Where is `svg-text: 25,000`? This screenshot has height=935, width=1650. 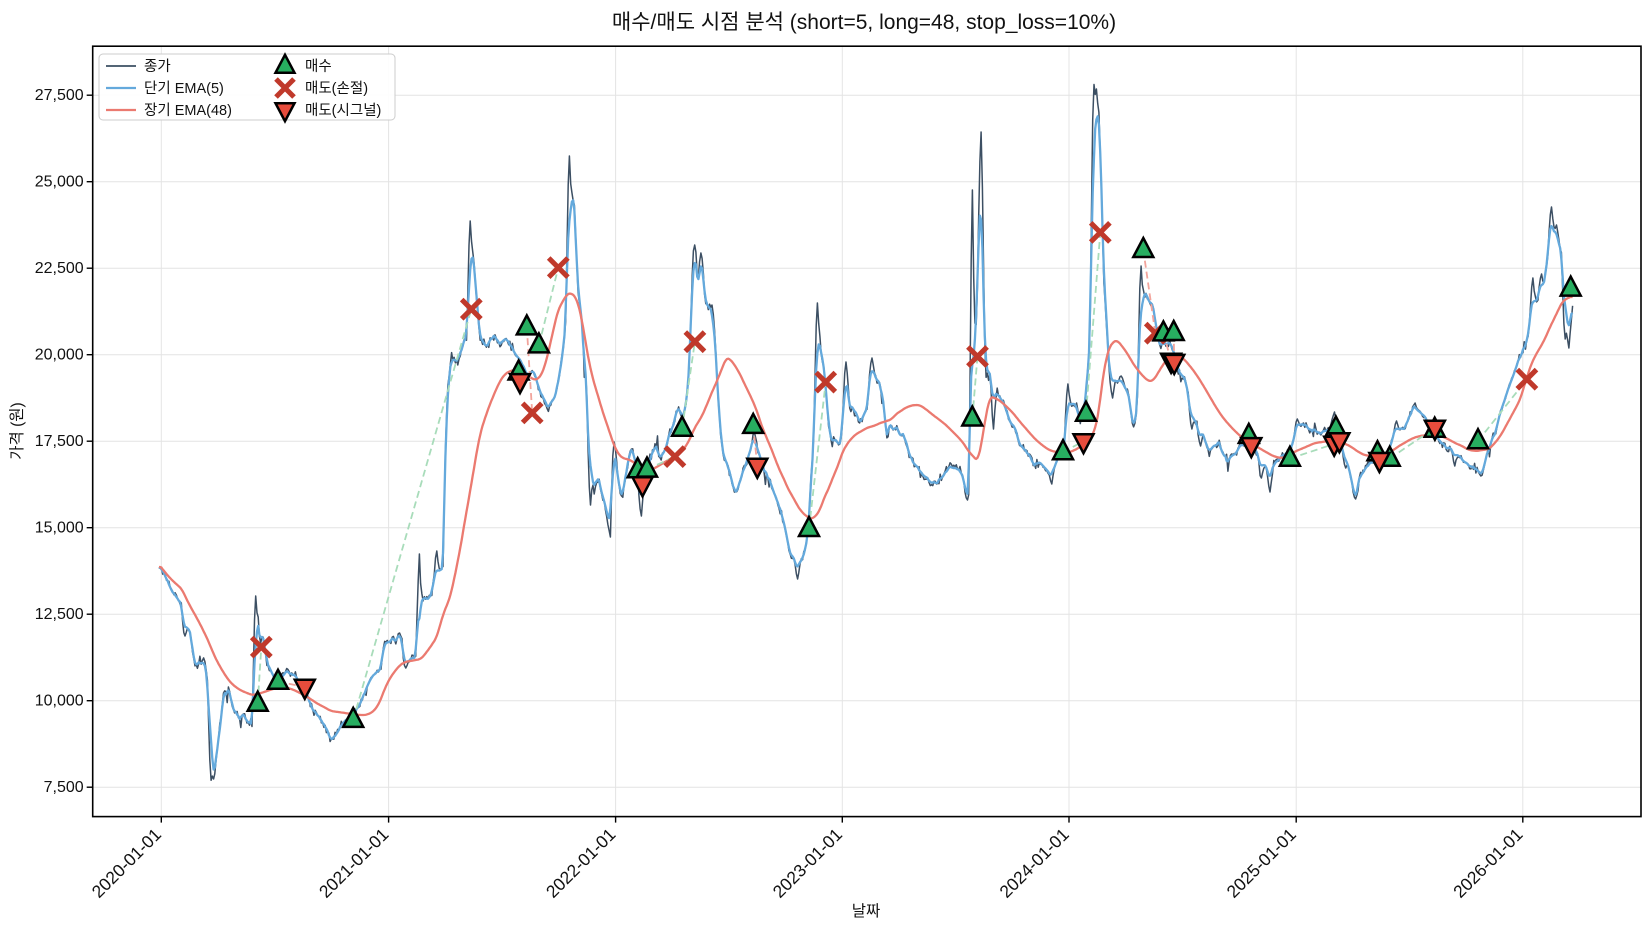
svg-text: 25,000 is located at coordinates (59, 182).